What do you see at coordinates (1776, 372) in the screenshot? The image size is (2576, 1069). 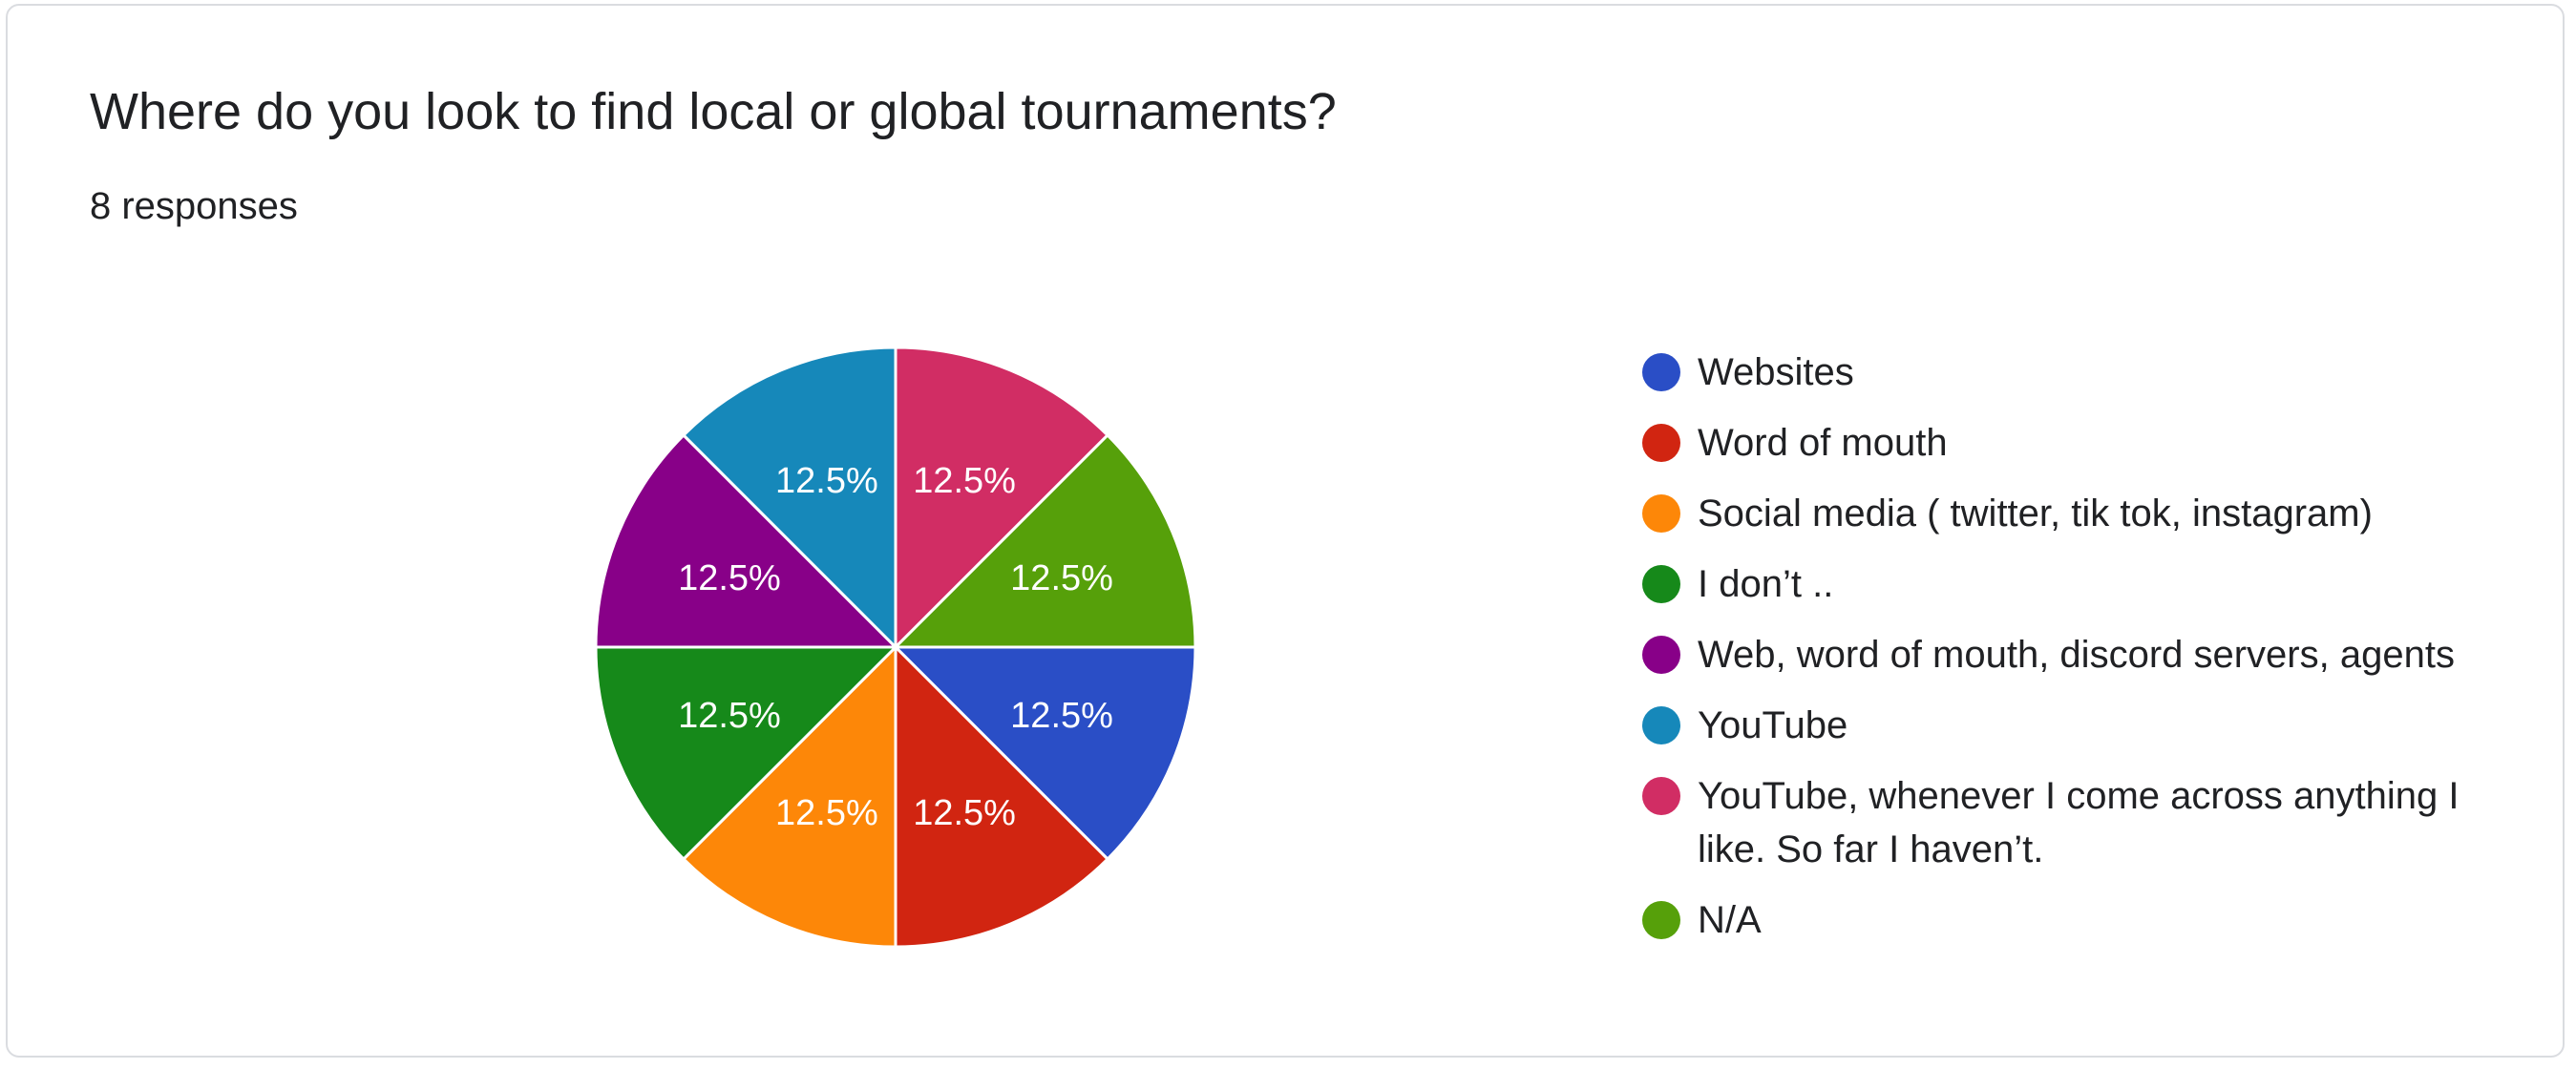 I see `legend-label: Websites` at bounding box center [1776, 372].